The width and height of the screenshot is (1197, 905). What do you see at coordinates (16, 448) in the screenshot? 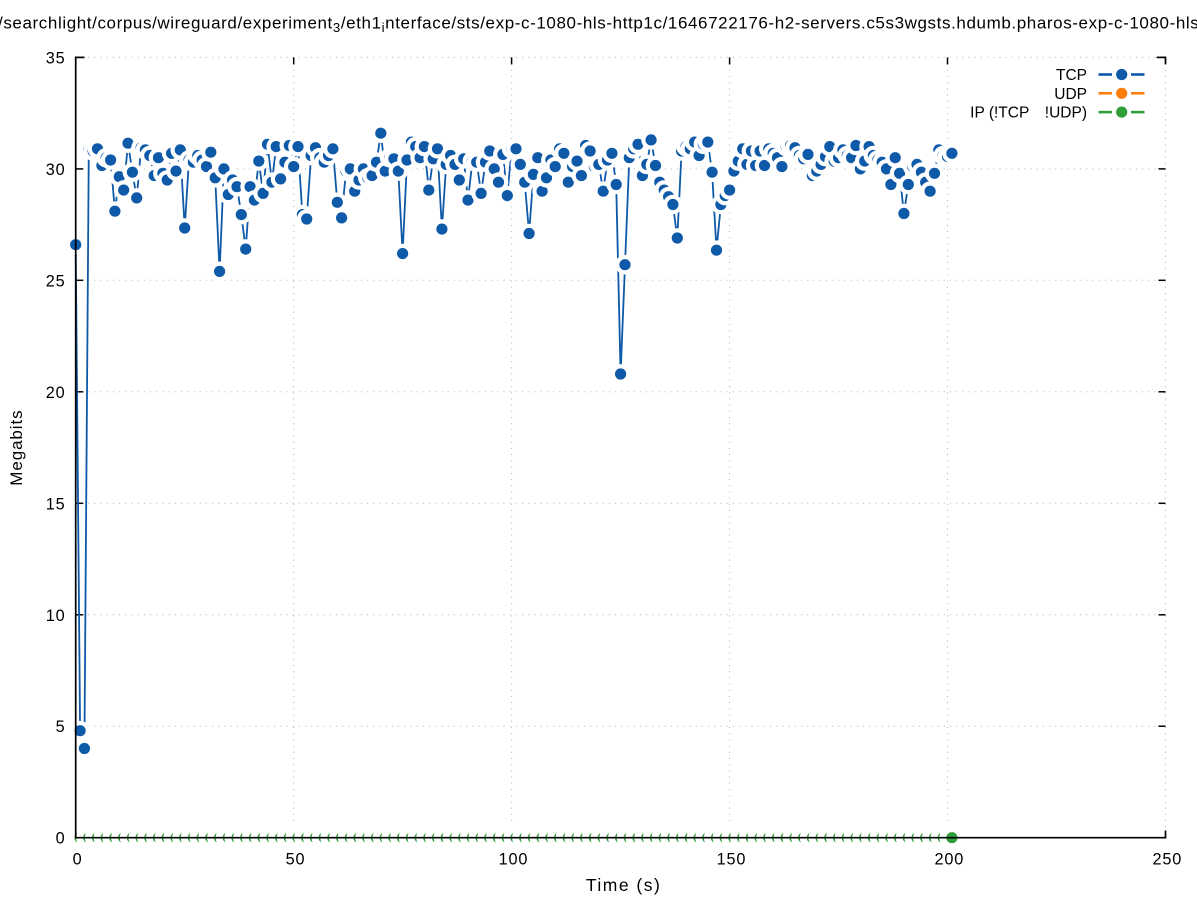
I see `svg-text: Megabits` at bounding box center [16, 448].